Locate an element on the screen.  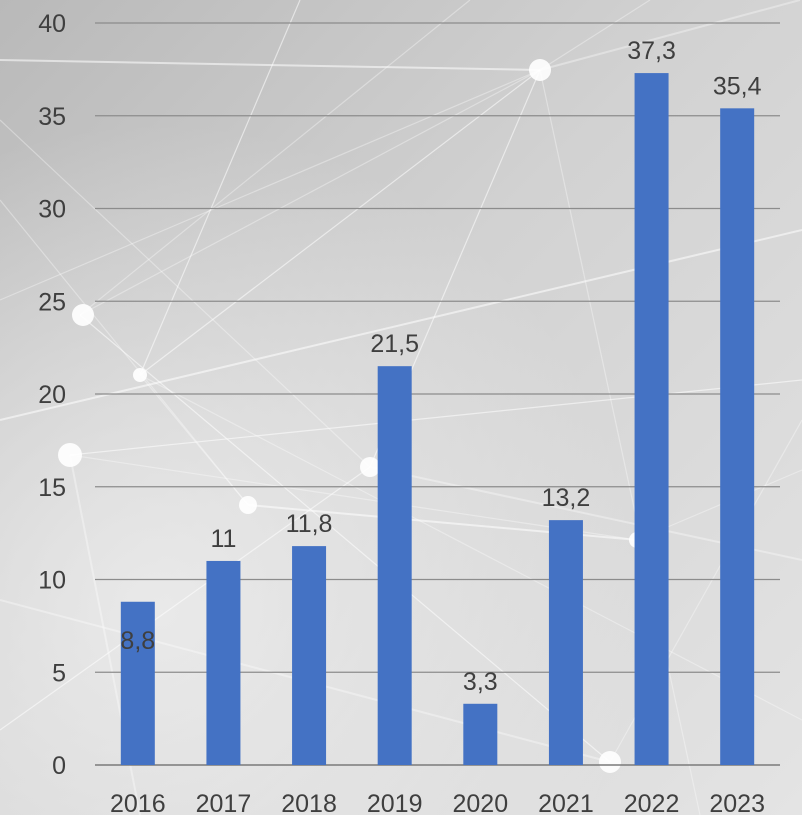
y-tick-label: 0 is located at coordinates (59, 766).